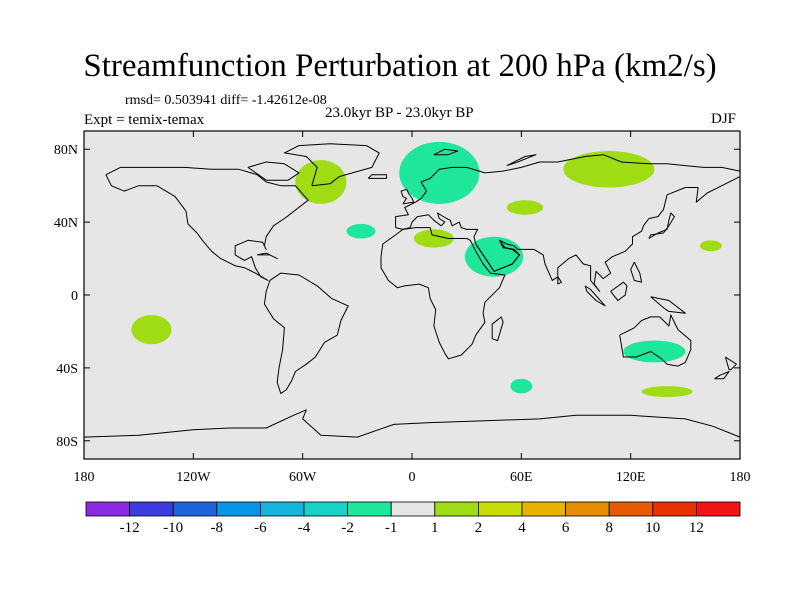 The height and width of the screenshot is (600, 800). What do you see at coordinates (609, 528) in the screenshot?
I see `colorbar-label: 8` at bounding box center [609, 528].